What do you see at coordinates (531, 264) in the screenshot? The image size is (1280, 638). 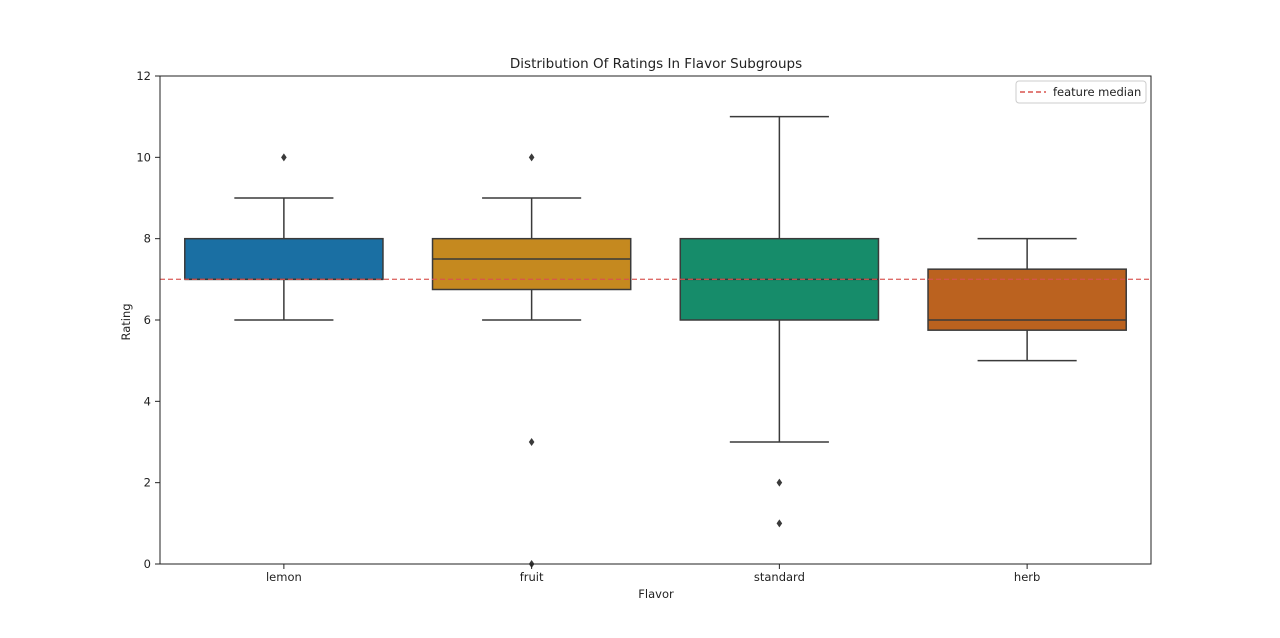 I see `box-fruit` at bounding box center [531, 264].